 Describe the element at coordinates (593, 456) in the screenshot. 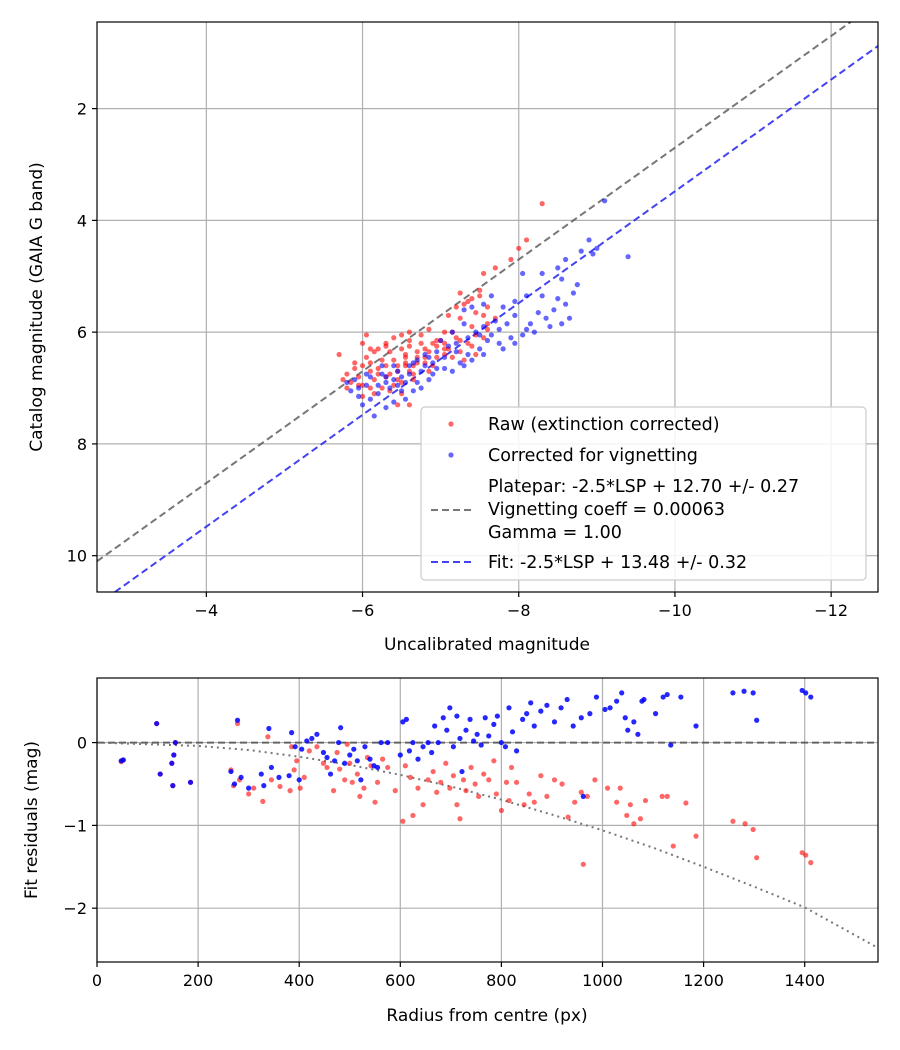

I see `legend-corrected-label: Corrected for vignetting` at that location.